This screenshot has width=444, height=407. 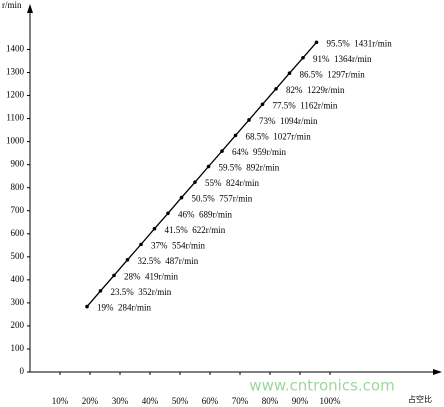 I want to click on y-tick-label: 1000, so click(x=15, y=141).